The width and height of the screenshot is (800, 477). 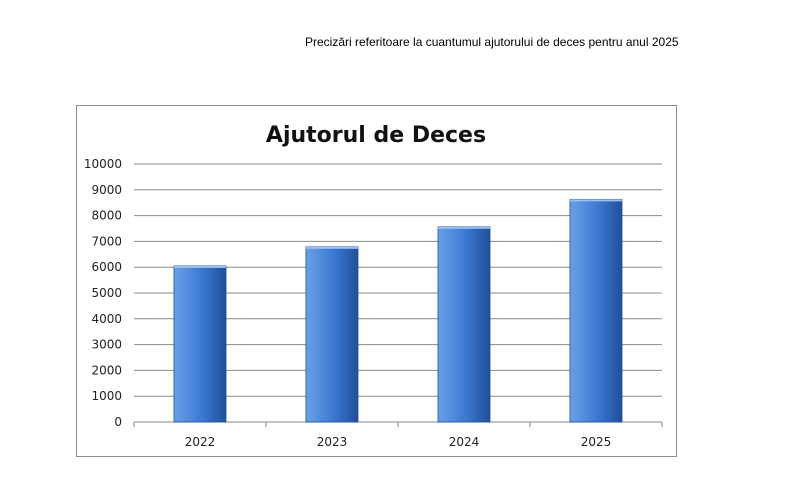 I want to click on y-tick-label: 10000, so click(x=103, y=164).